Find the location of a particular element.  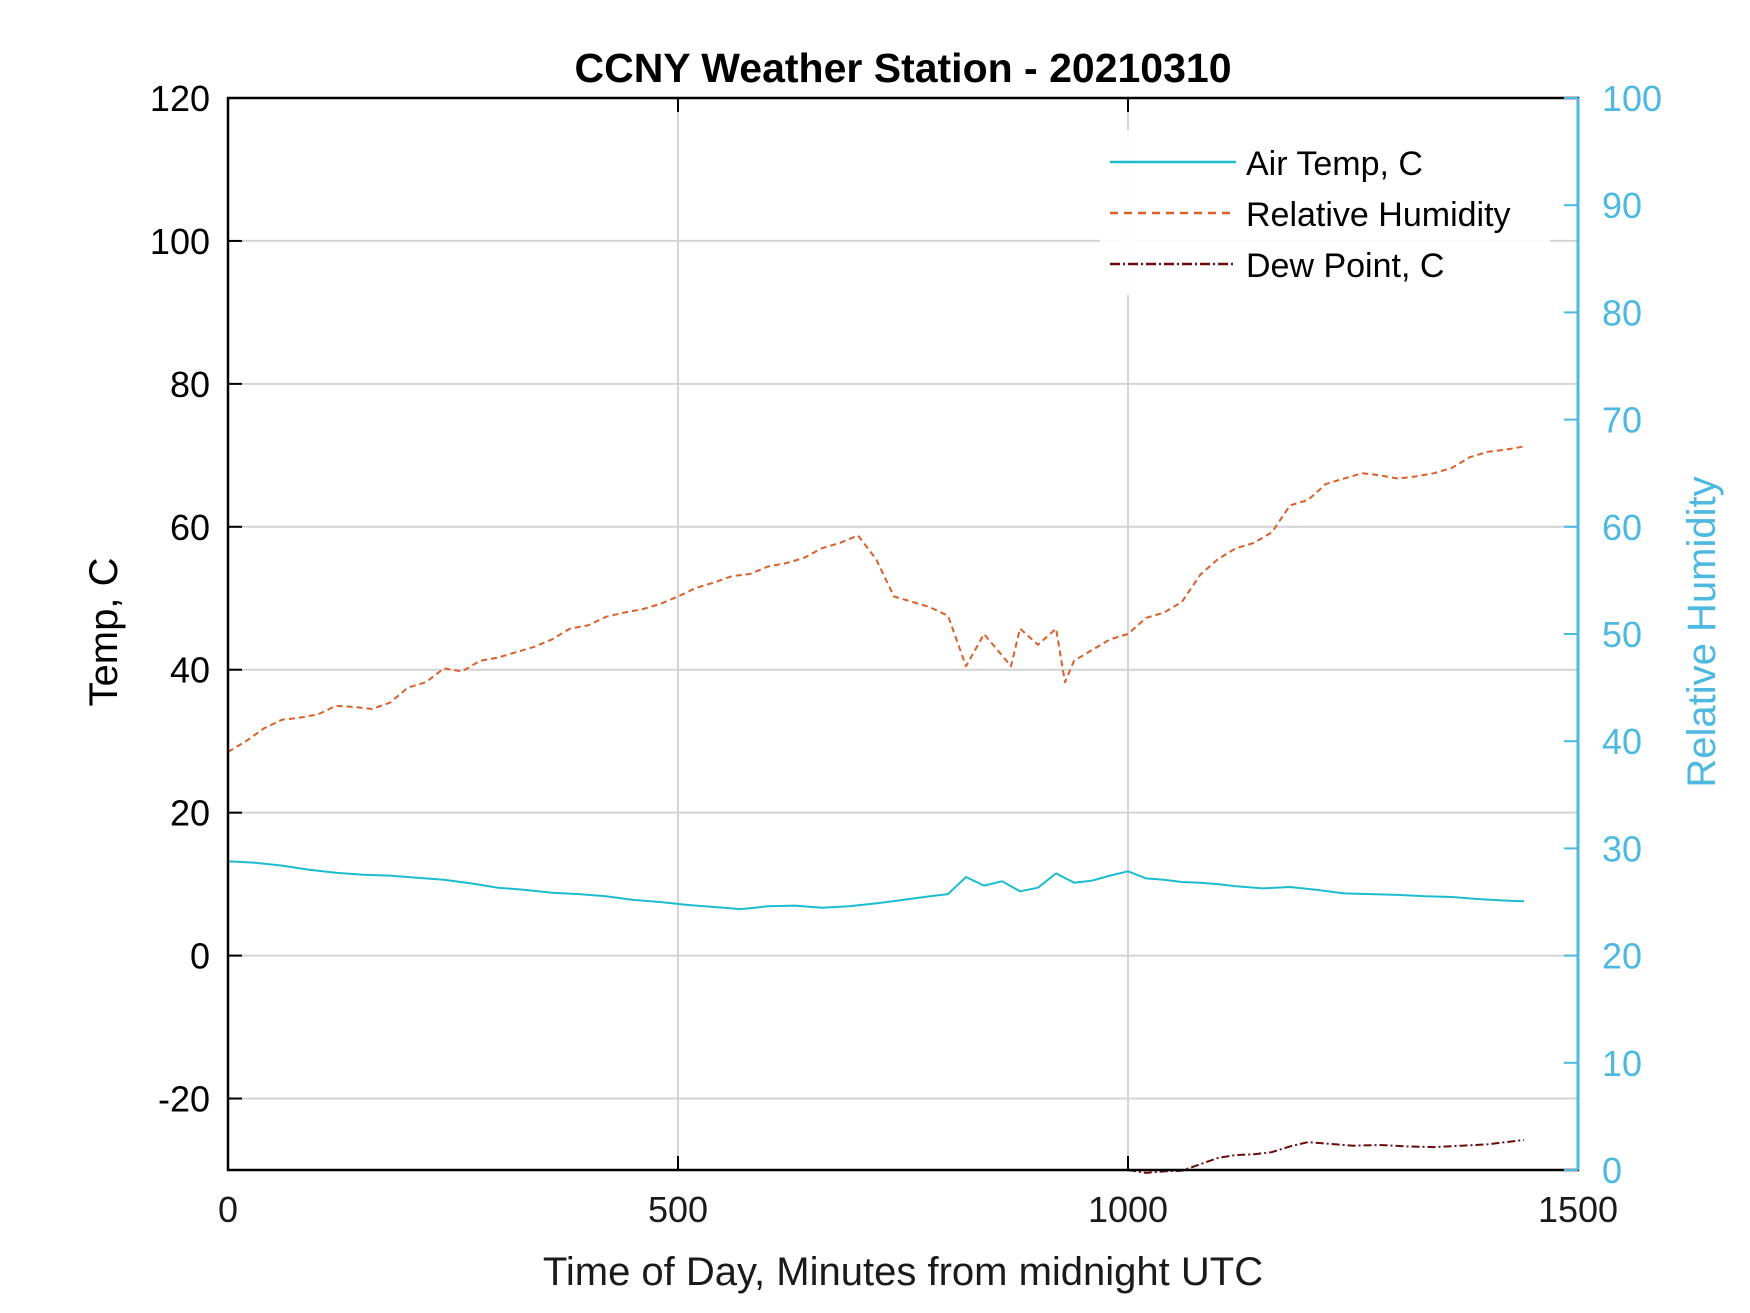

y-tick-label-right: 100 is located at coordinates (1632, 98).